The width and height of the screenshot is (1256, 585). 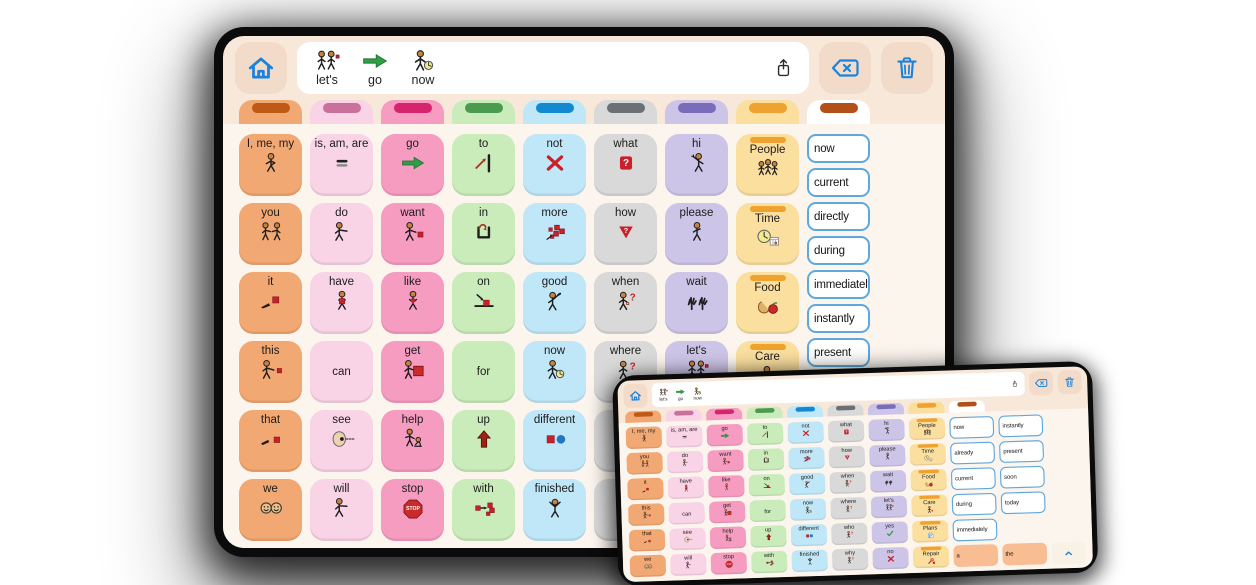 I want to click on cell-i-me-my: I, me, my, so click(x=644, y=438).